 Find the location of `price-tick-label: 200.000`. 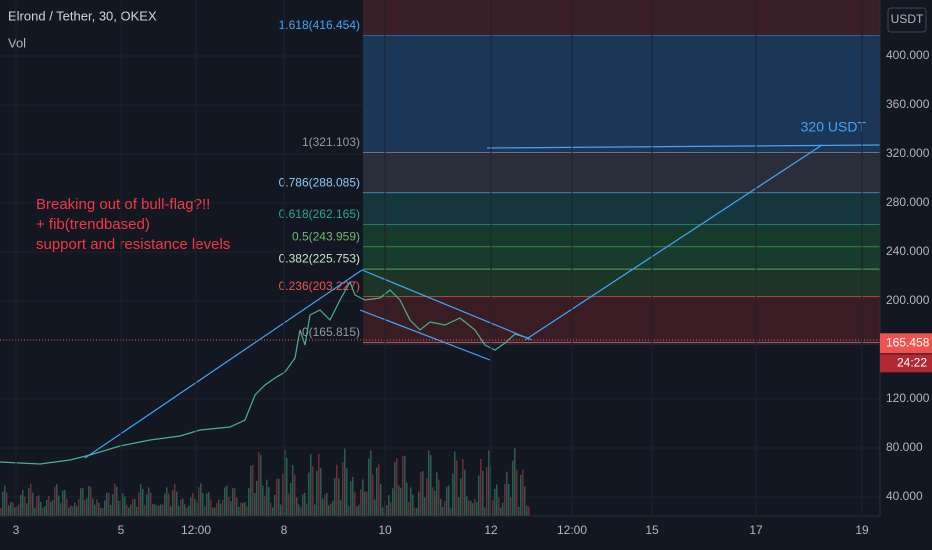

price-tick-label: 200.000 is located at coordinates (908, 300).